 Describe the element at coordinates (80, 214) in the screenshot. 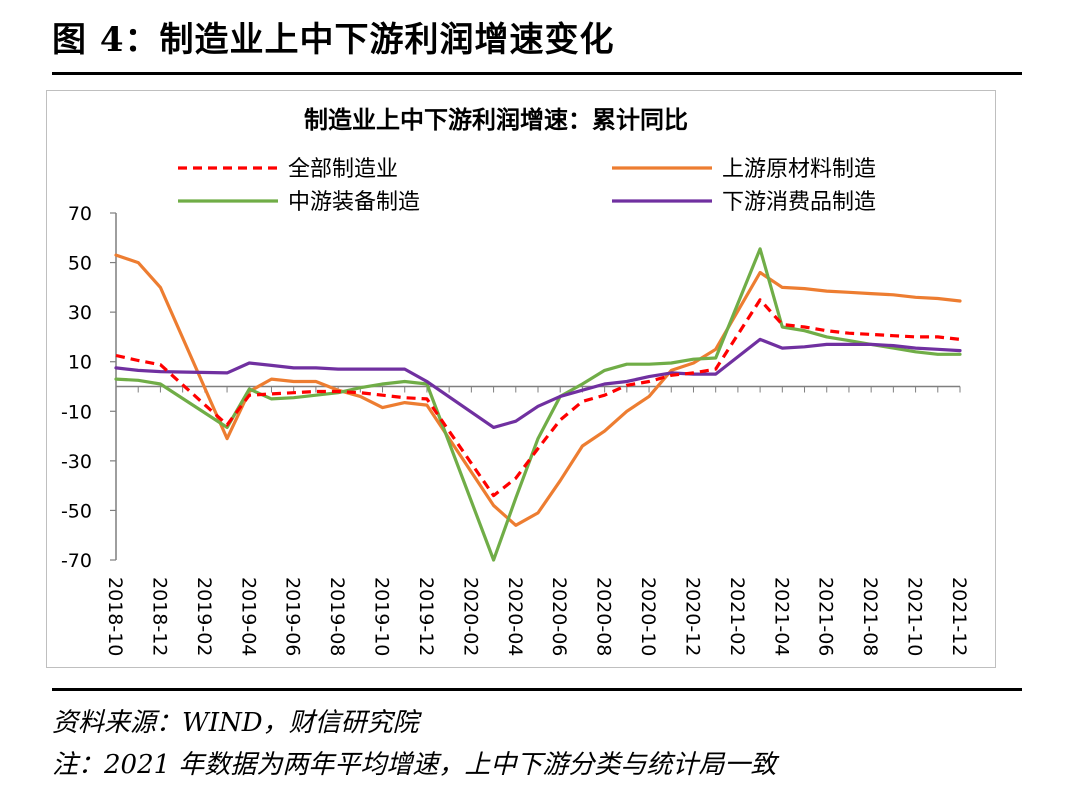

I see `y-tick-label: 70` at that location.